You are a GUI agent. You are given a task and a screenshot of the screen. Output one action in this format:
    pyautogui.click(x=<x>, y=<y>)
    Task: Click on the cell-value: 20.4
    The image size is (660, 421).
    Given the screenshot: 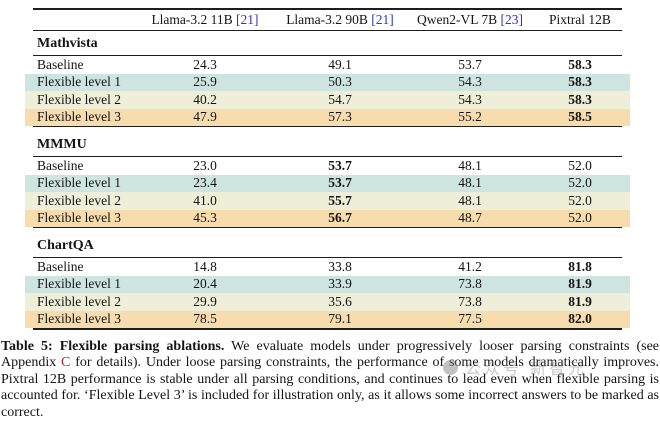 What is the action you would take?
    pyautogui.click(x=205, y=284)
    